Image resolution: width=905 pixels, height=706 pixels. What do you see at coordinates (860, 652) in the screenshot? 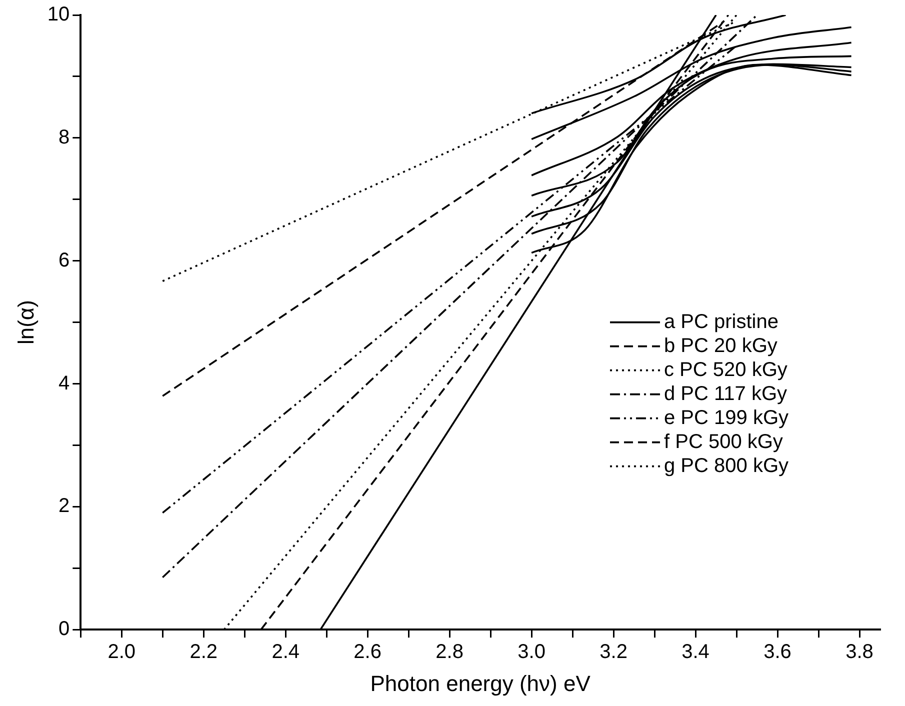
I see `x-tick-label: 3.8` at bounding box center [860, 652].